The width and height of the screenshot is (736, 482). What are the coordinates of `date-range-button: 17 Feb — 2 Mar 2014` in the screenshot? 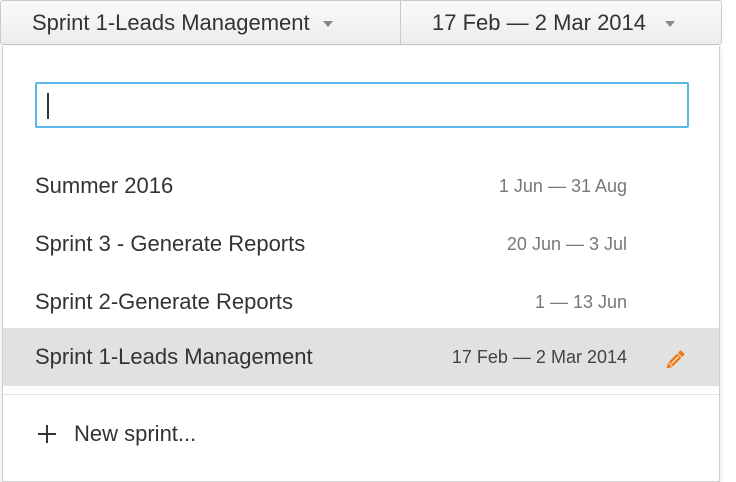 It's located at (561, 22).